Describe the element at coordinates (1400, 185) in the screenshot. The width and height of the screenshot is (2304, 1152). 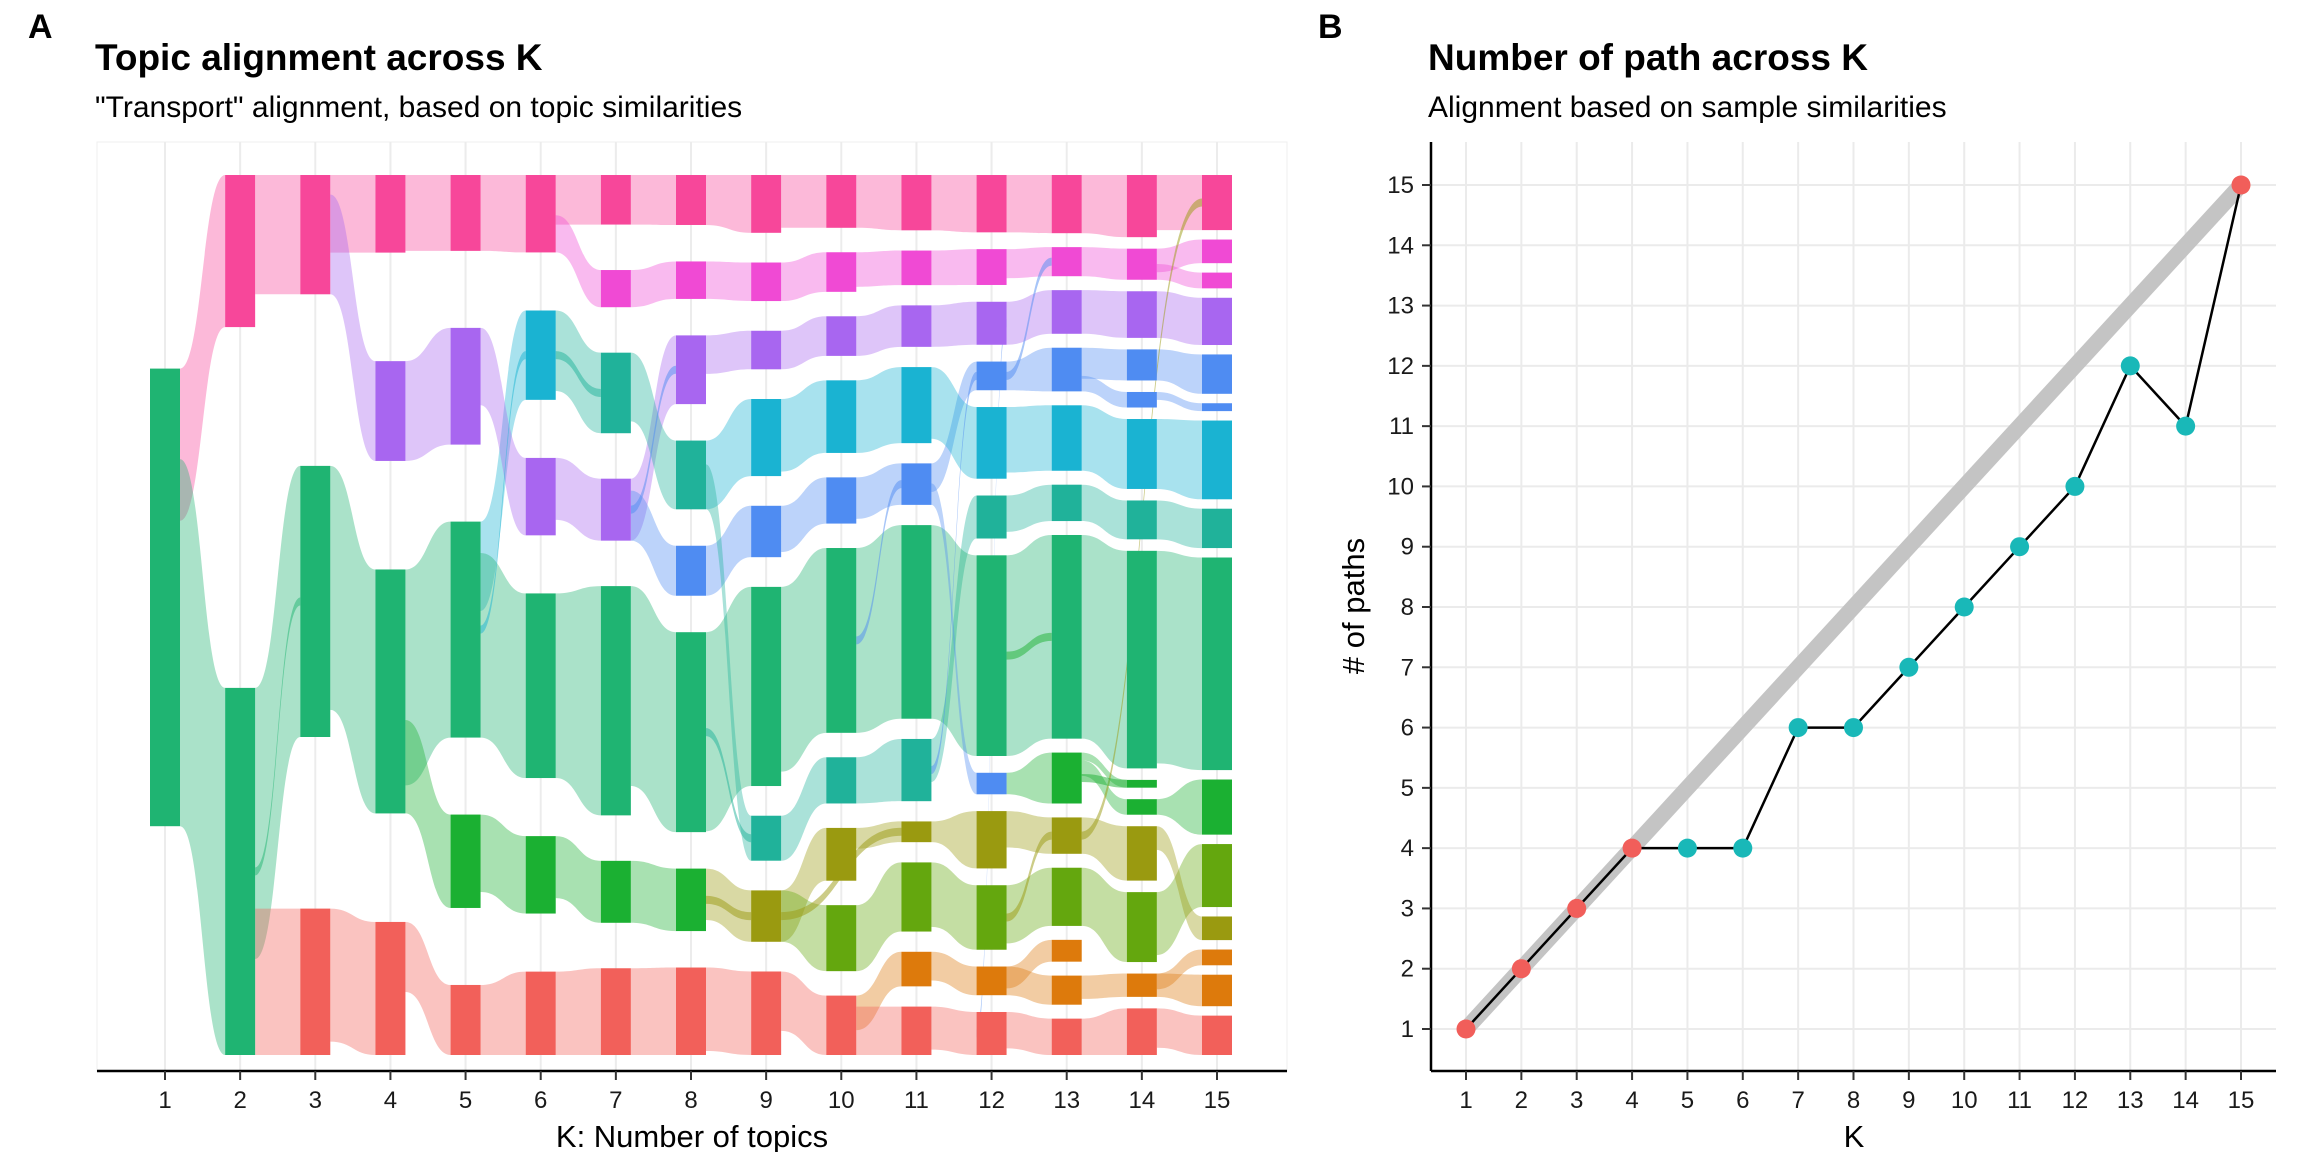
I see `panel-b-y-tick-label: 15` at that location.